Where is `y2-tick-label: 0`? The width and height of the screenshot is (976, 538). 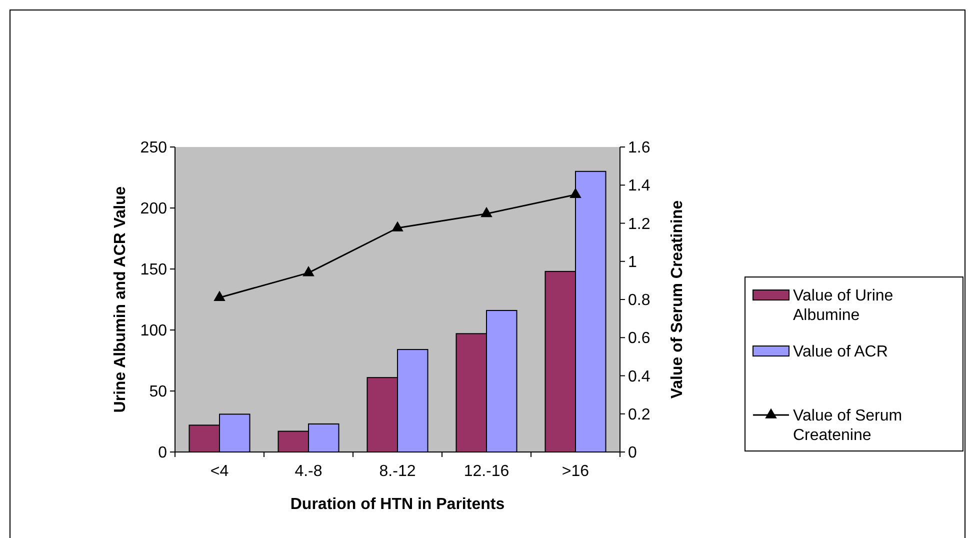 y2-tick-label: 0 is located at coordinates (632, 453).